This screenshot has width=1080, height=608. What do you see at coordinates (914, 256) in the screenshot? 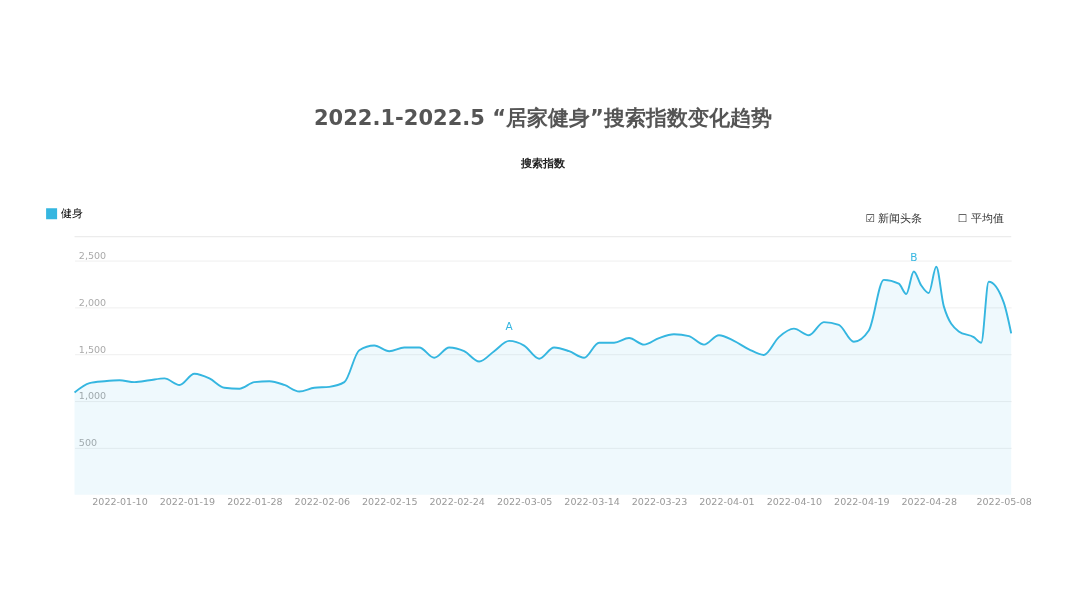
I see `annotation: B` at bounding box center [914, 256].